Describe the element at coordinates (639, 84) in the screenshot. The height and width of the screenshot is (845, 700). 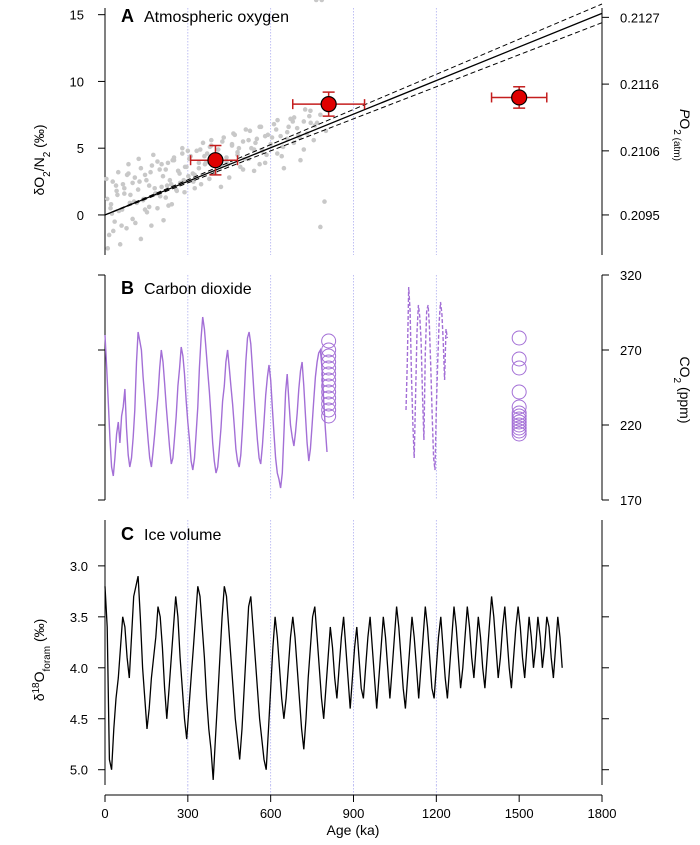
I see `a-right-tick-label-2: 0.2116` at that location.